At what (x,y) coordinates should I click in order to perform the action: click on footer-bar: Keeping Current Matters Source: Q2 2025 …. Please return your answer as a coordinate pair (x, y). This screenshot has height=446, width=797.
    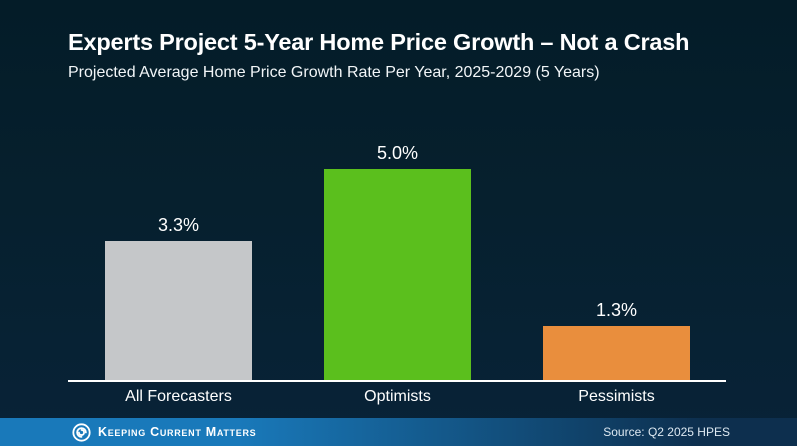
    Looking at the image, I should click on (398, 432).